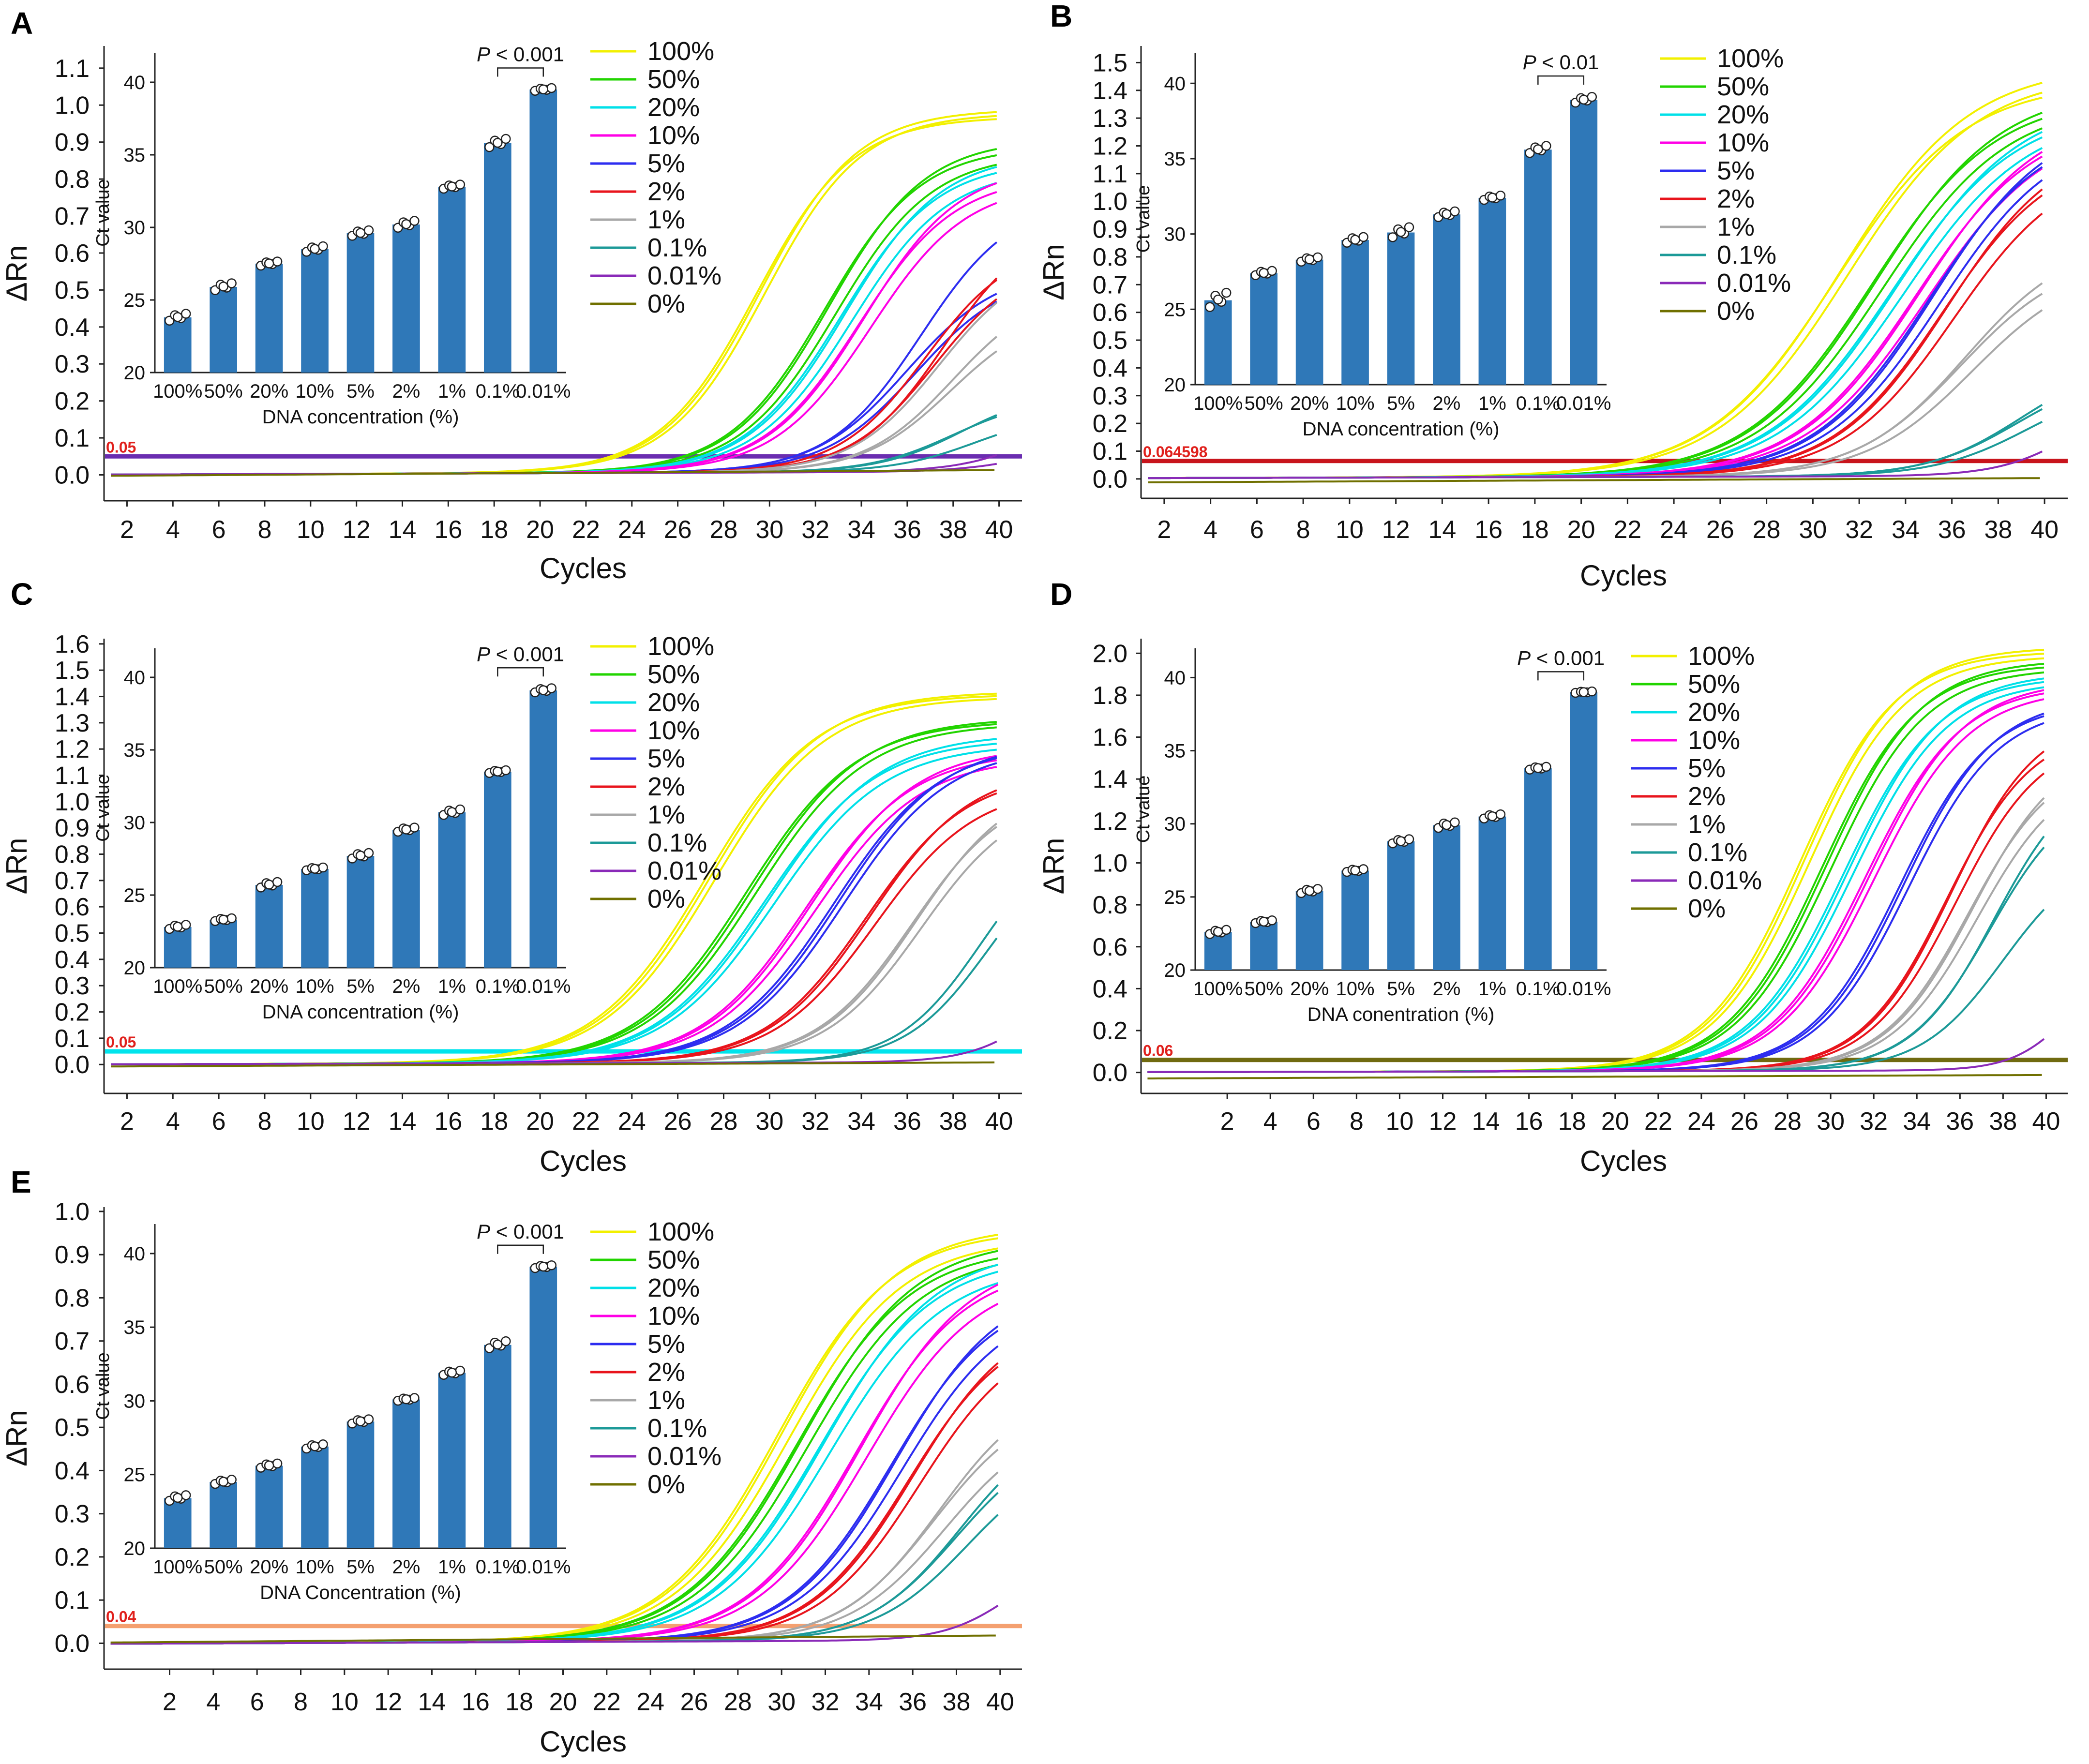  What do you see at coordinates (72, 723) in the screenshot?
I see `y-tick-label: 1.3` at bounding box center [72, 723].